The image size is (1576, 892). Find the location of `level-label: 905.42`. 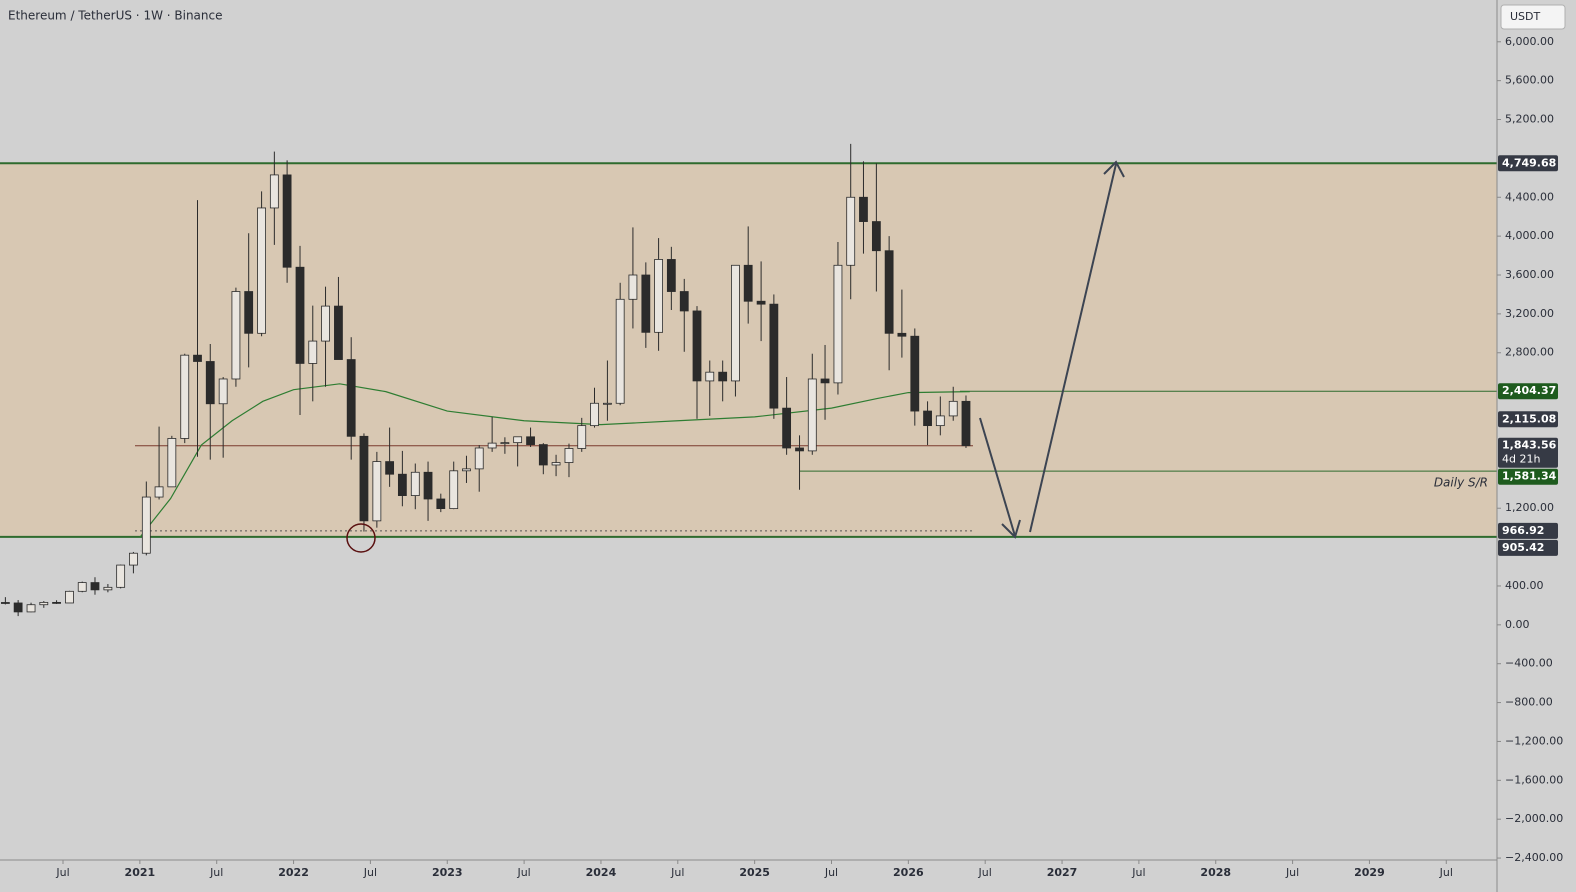

level-label: 905.42 is located at coordinates (1523, 547).